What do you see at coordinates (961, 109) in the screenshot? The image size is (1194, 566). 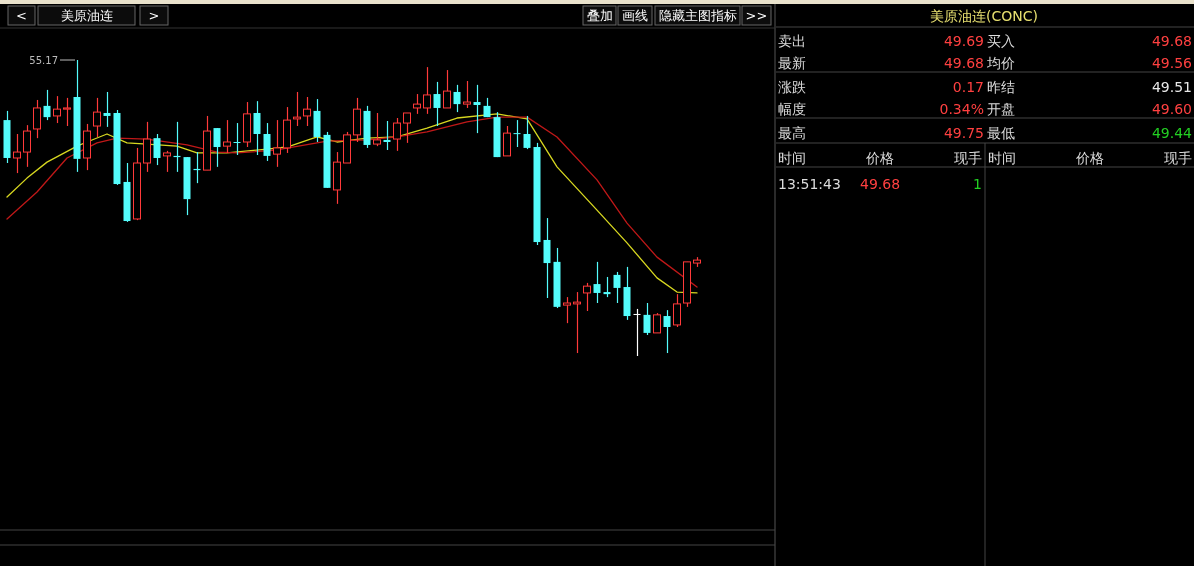 I see `text: 0.34%` at bounding box center [961, 109].